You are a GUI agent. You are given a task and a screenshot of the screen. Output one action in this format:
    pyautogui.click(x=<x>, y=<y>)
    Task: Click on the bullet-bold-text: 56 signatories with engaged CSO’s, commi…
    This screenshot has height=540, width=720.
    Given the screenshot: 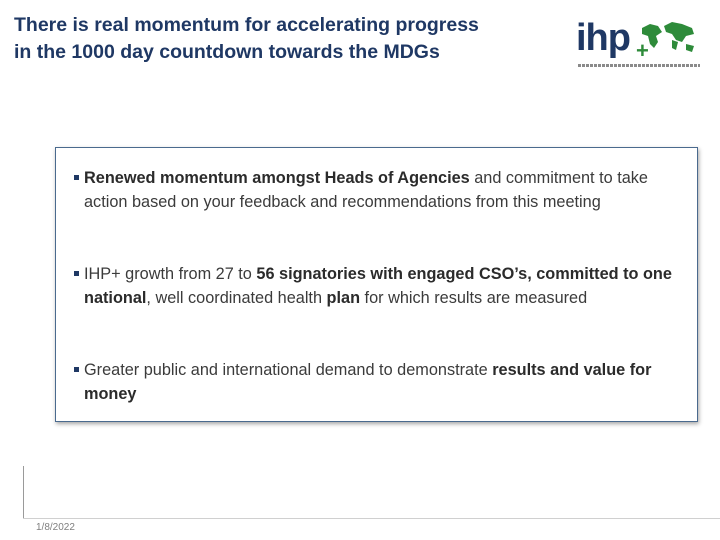 What is the action you would take?
    pyautogui.click(x=378, y=286)
    